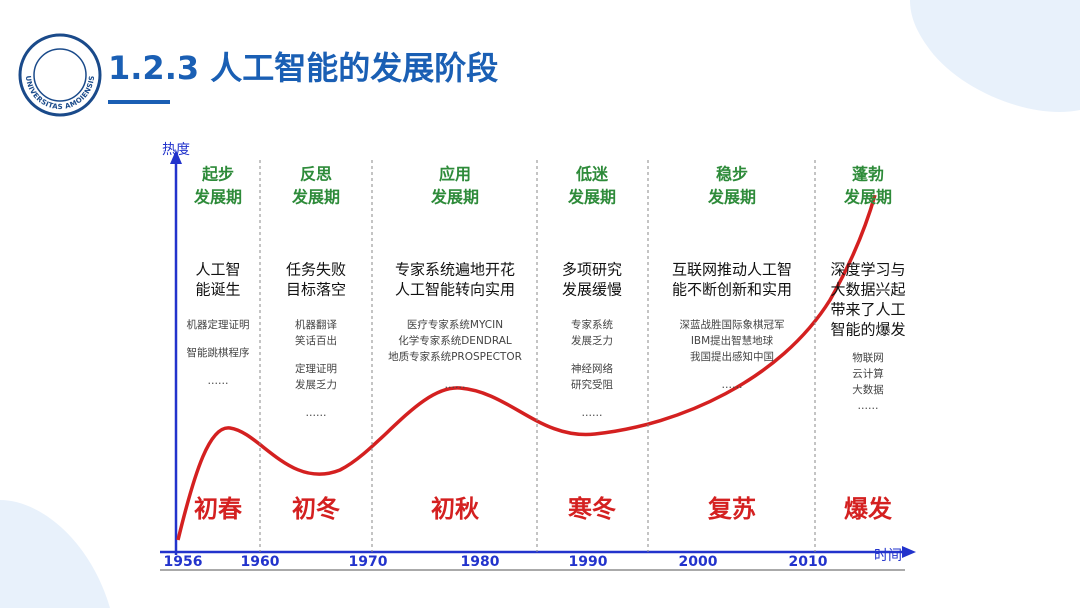 Image resolution: width=1080 pixels, height=612 pixels. I want to click on y-arrow, so click(176, 157).